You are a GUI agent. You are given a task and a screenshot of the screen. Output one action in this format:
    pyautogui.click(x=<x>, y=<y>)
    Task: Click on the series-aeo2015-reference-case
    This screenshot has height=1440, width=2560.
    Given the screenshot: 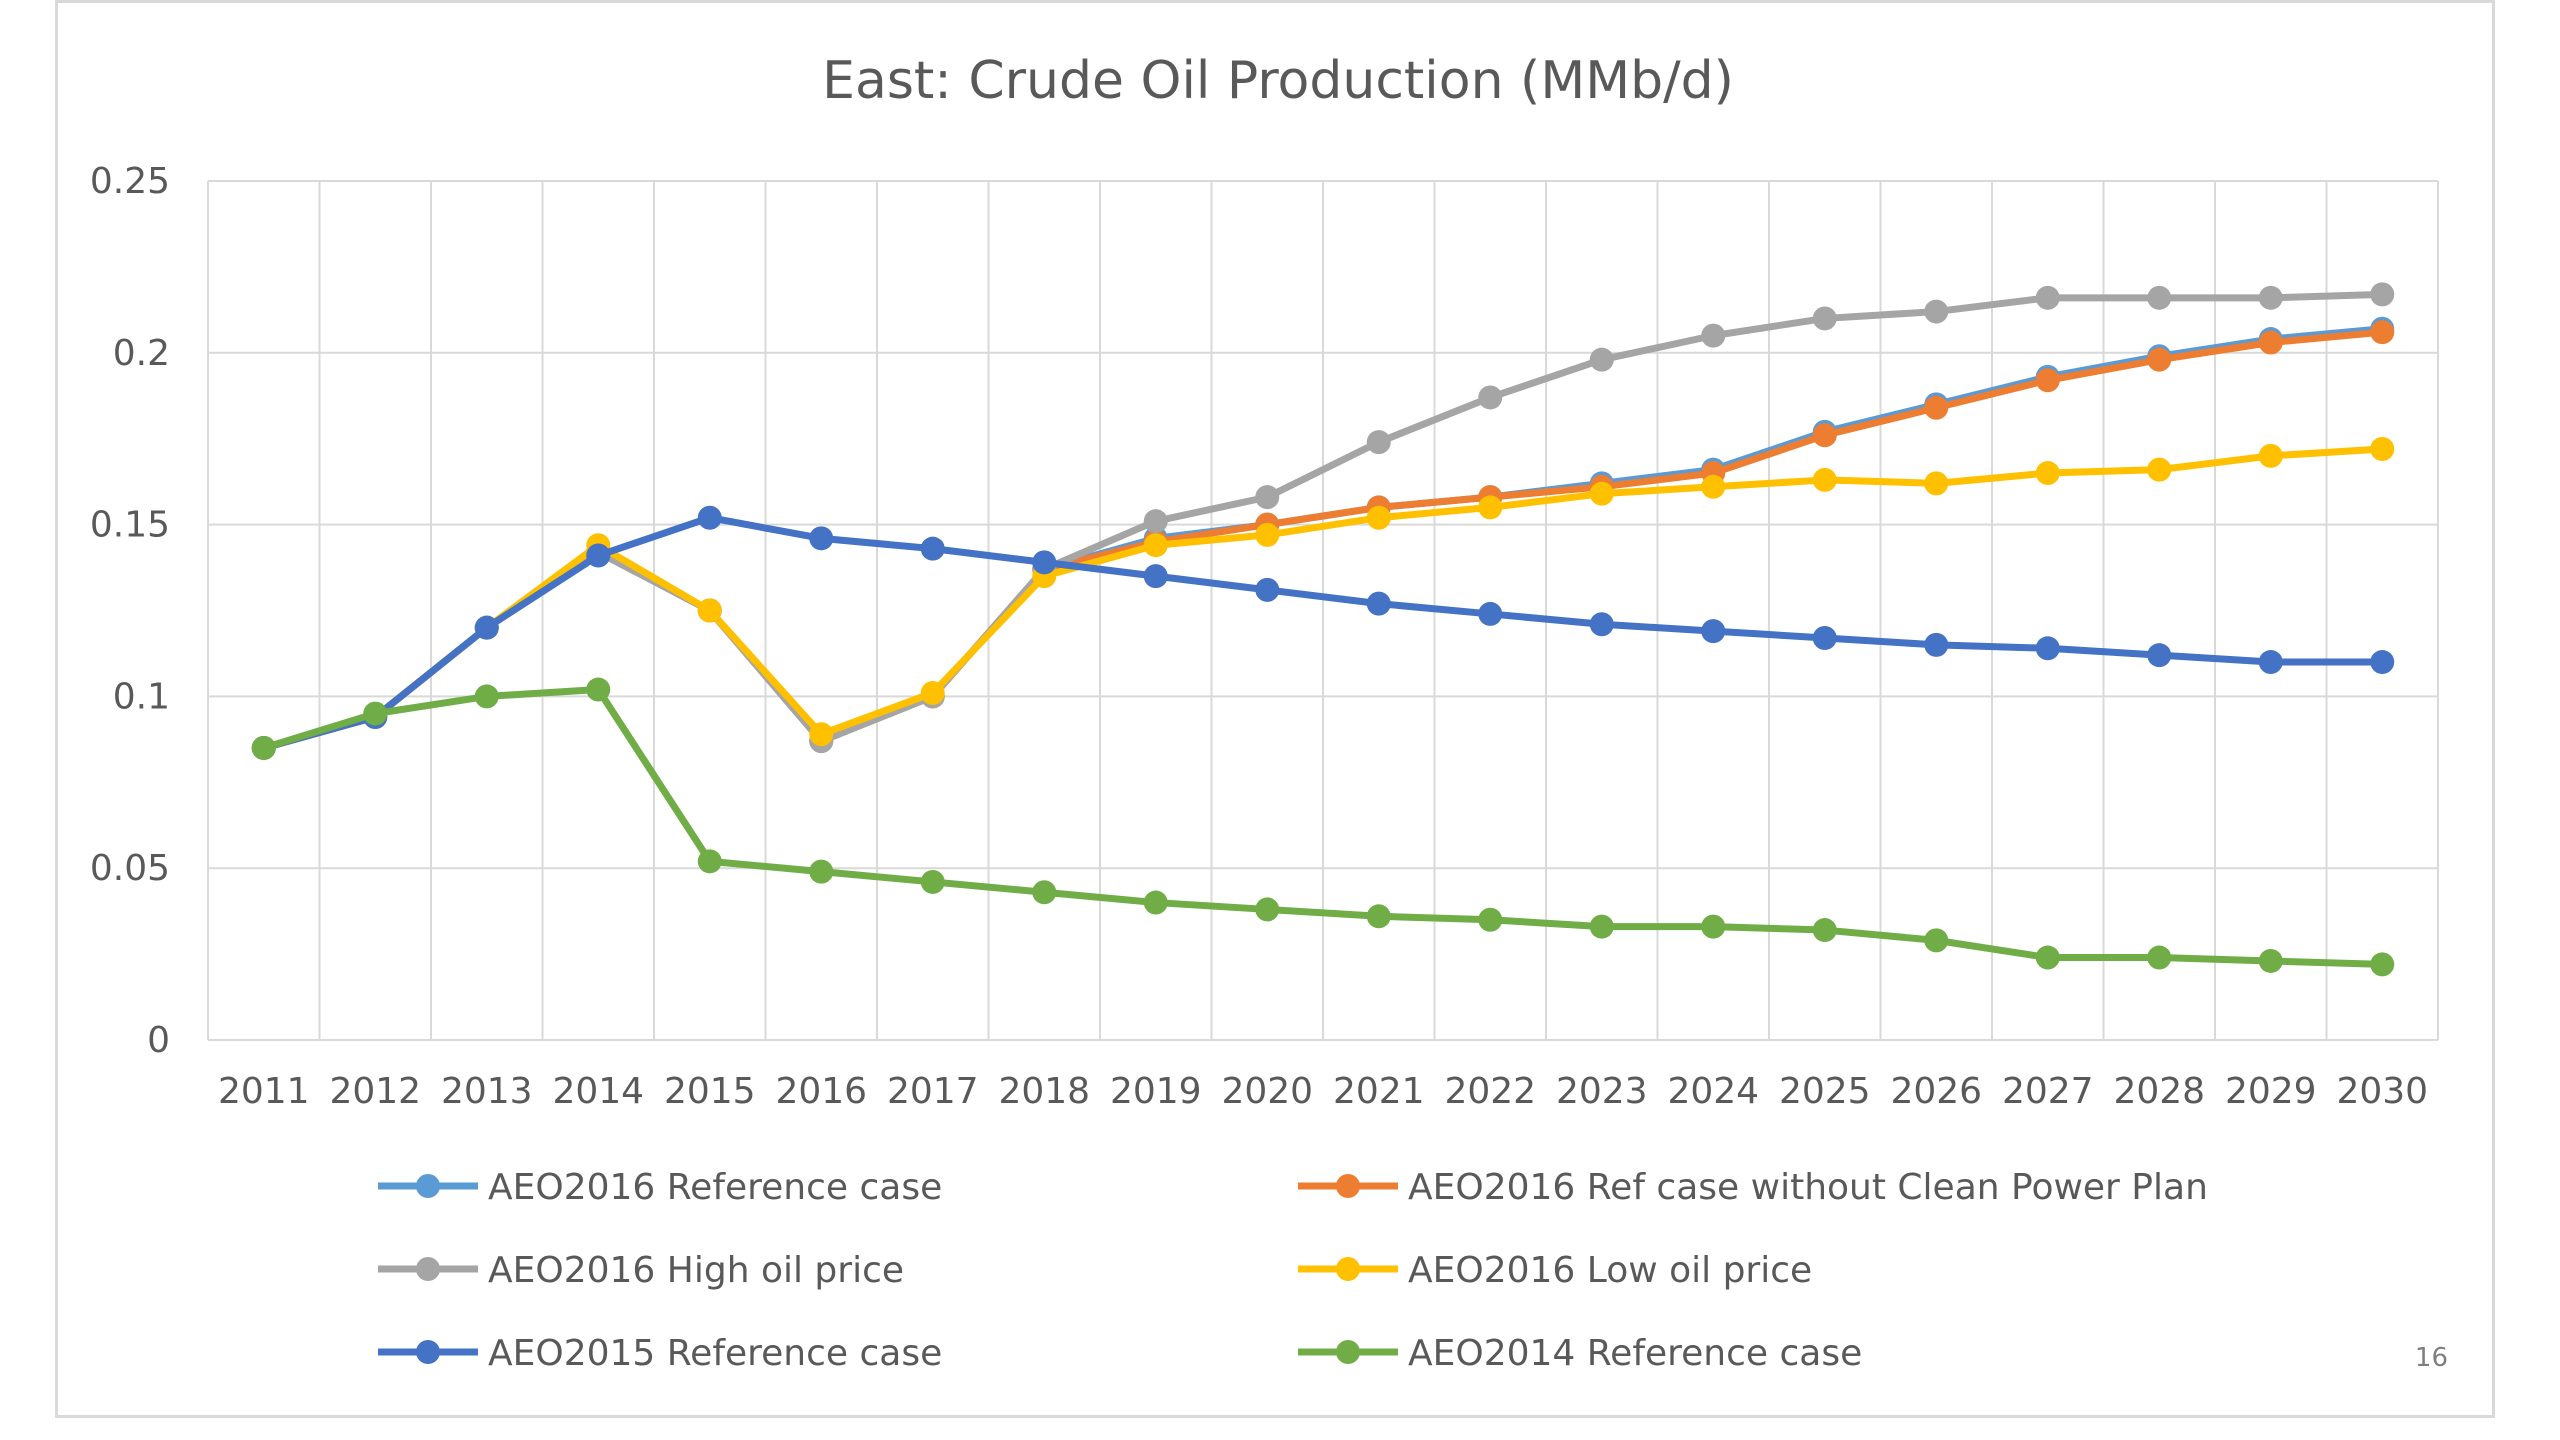 What is the action you would take?
    pyautogui.click(x=1323, y=632)
    